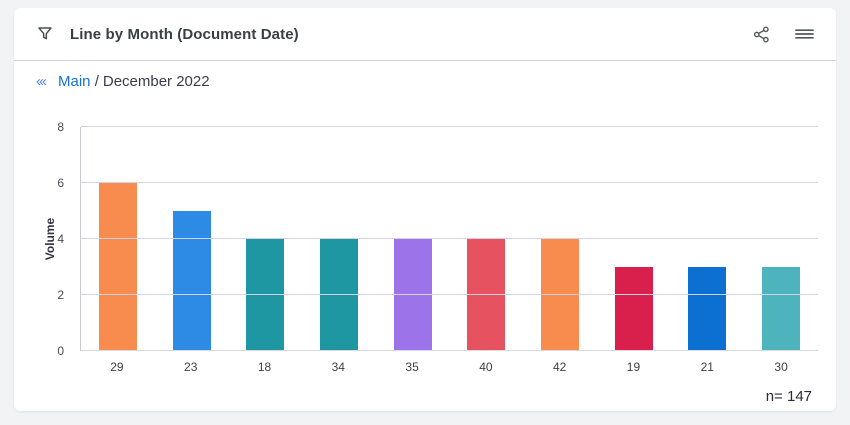  I want to click on breadcrumb-back-icon: ‹‹‹, so click(41, 81).